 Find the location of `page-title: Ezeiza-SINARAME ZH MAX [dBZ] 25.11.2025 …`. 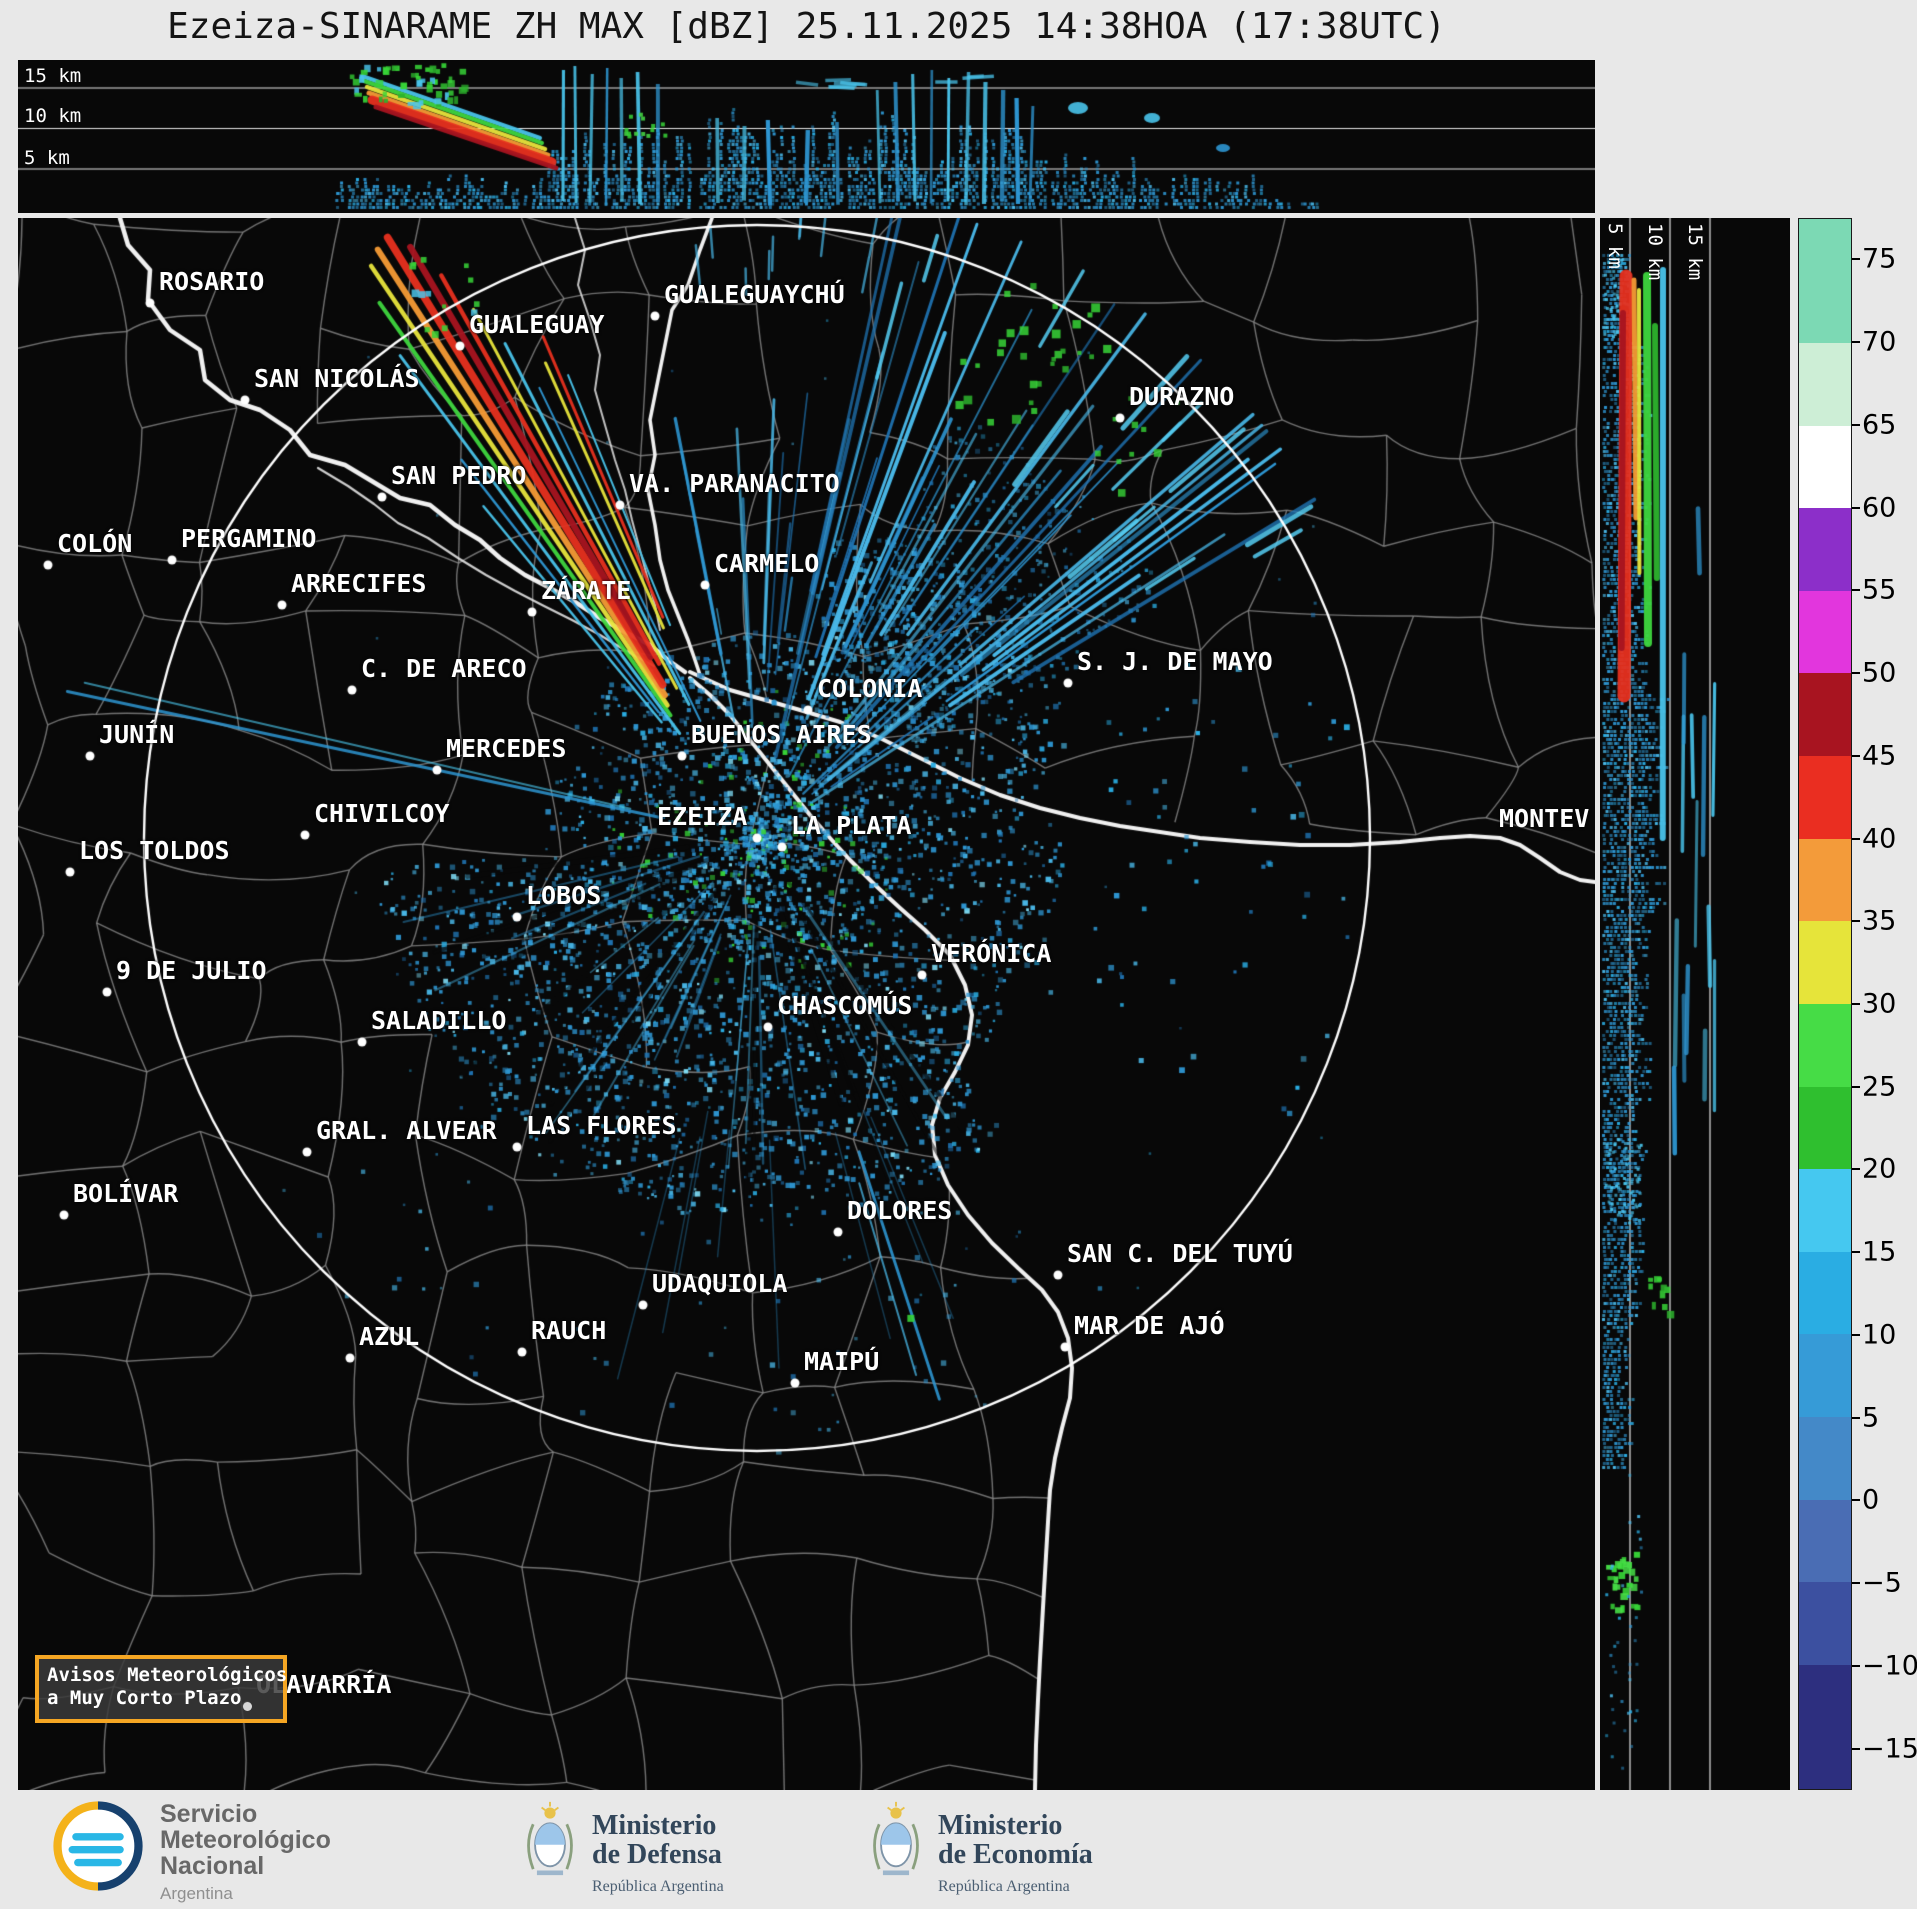

page-title: Ezeiza-SINARAME ZH MAX [dBZ] 25.11.2025 … is located at coordinates (806, 26).